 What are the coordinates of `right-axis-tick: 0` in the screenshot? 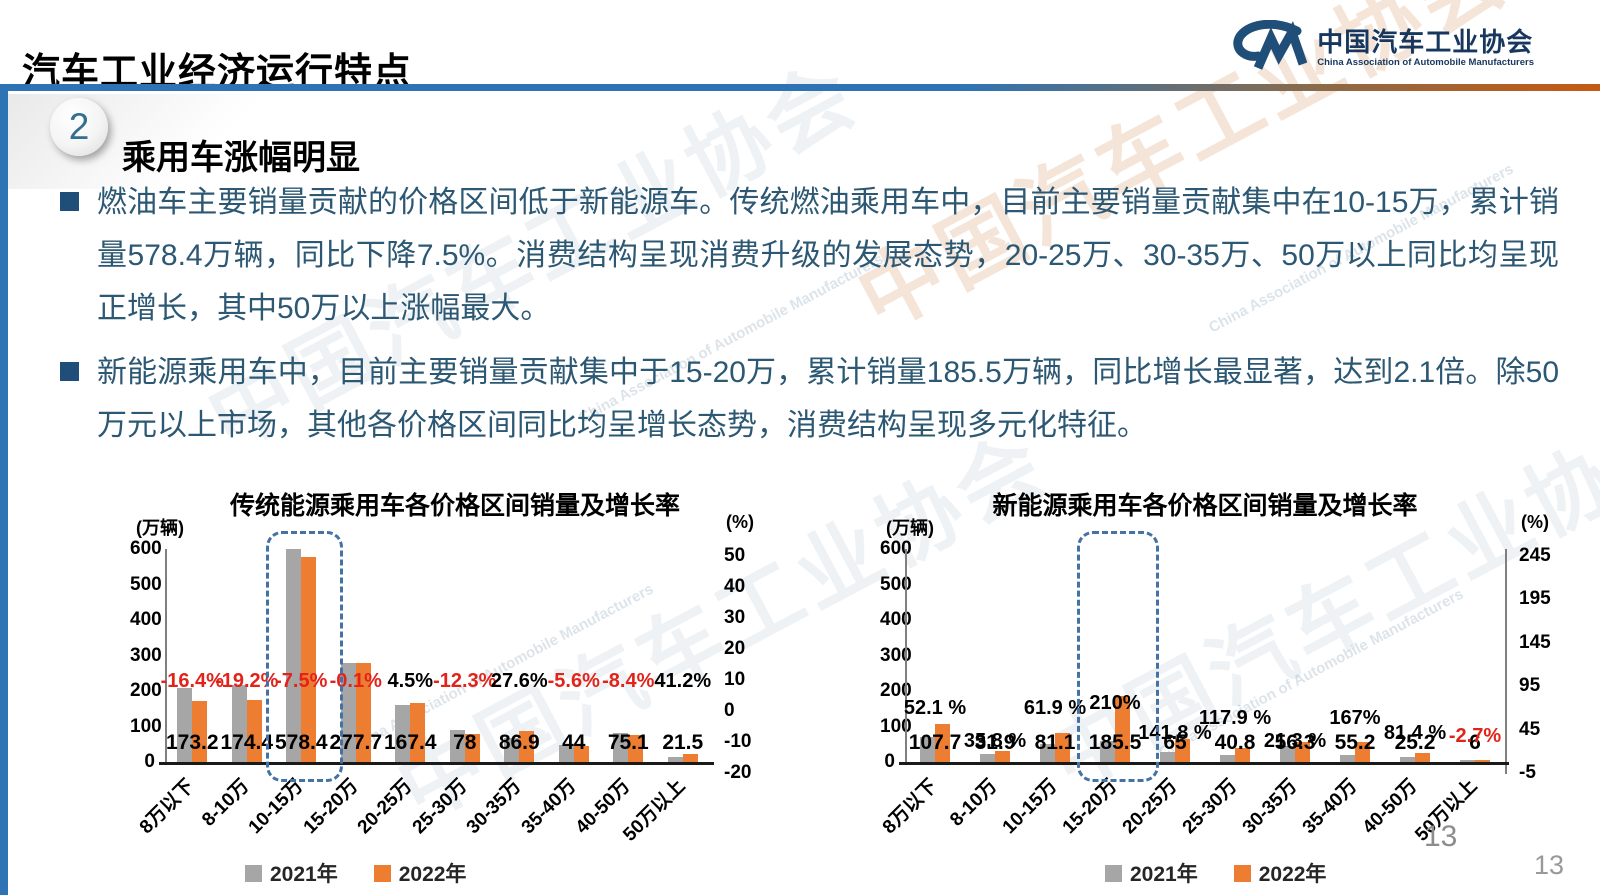 It's located at (729, 710).